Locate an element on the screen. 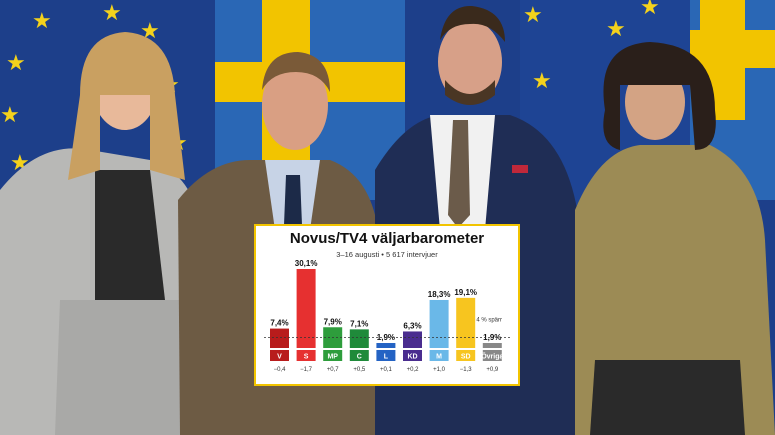 This screenshot has width=775, height=435. bar-s is located at coordinates (306, 308).